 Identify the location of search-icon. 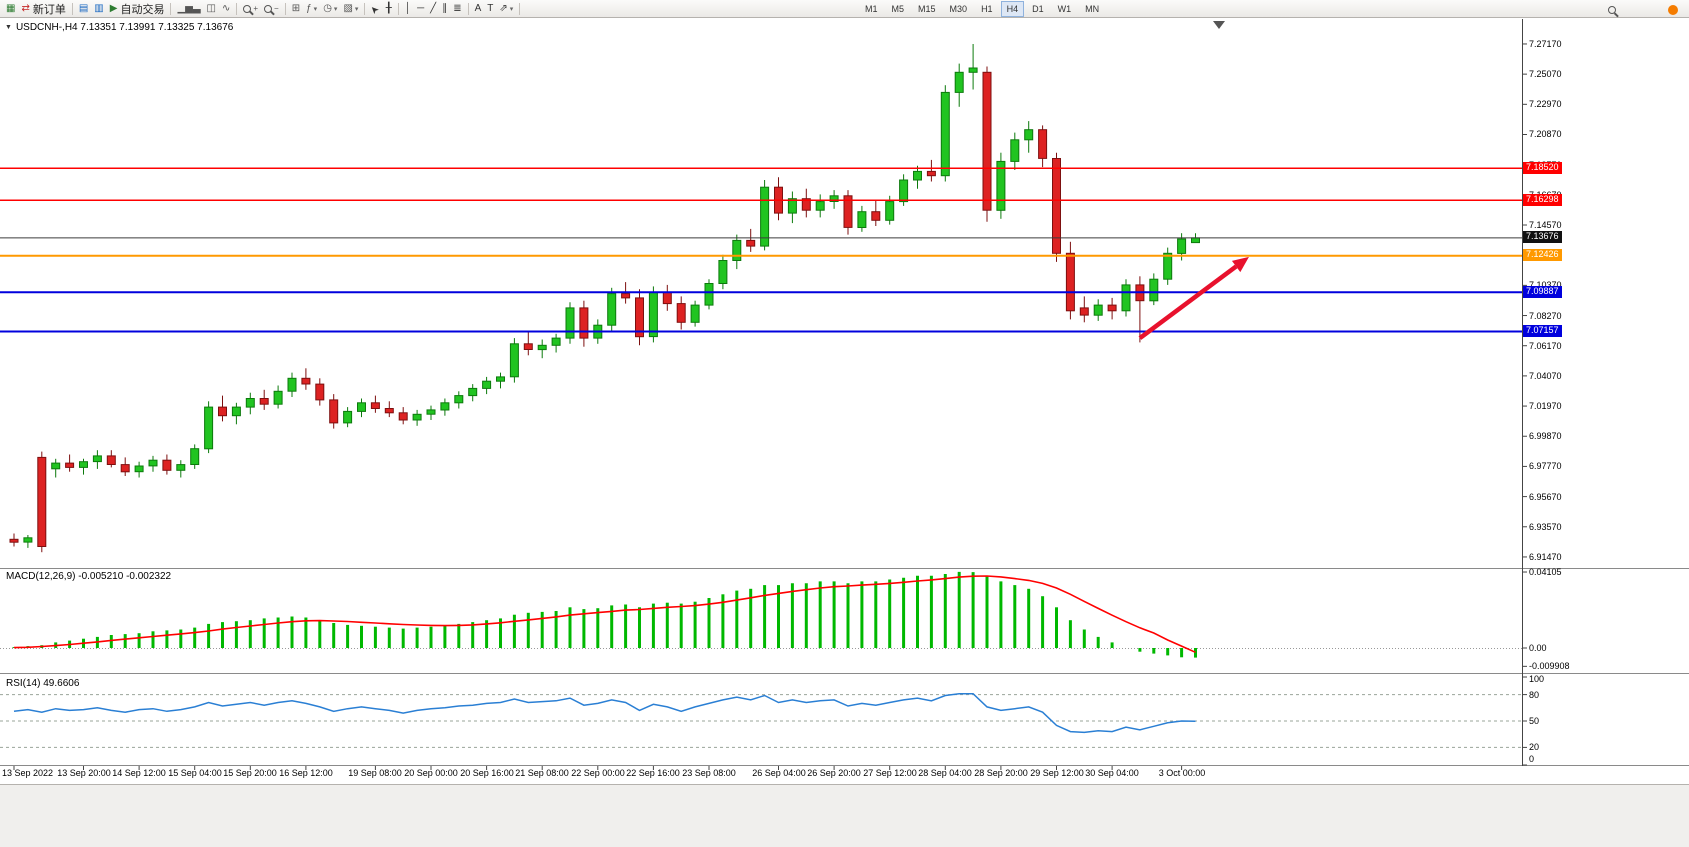
(1612, 10).